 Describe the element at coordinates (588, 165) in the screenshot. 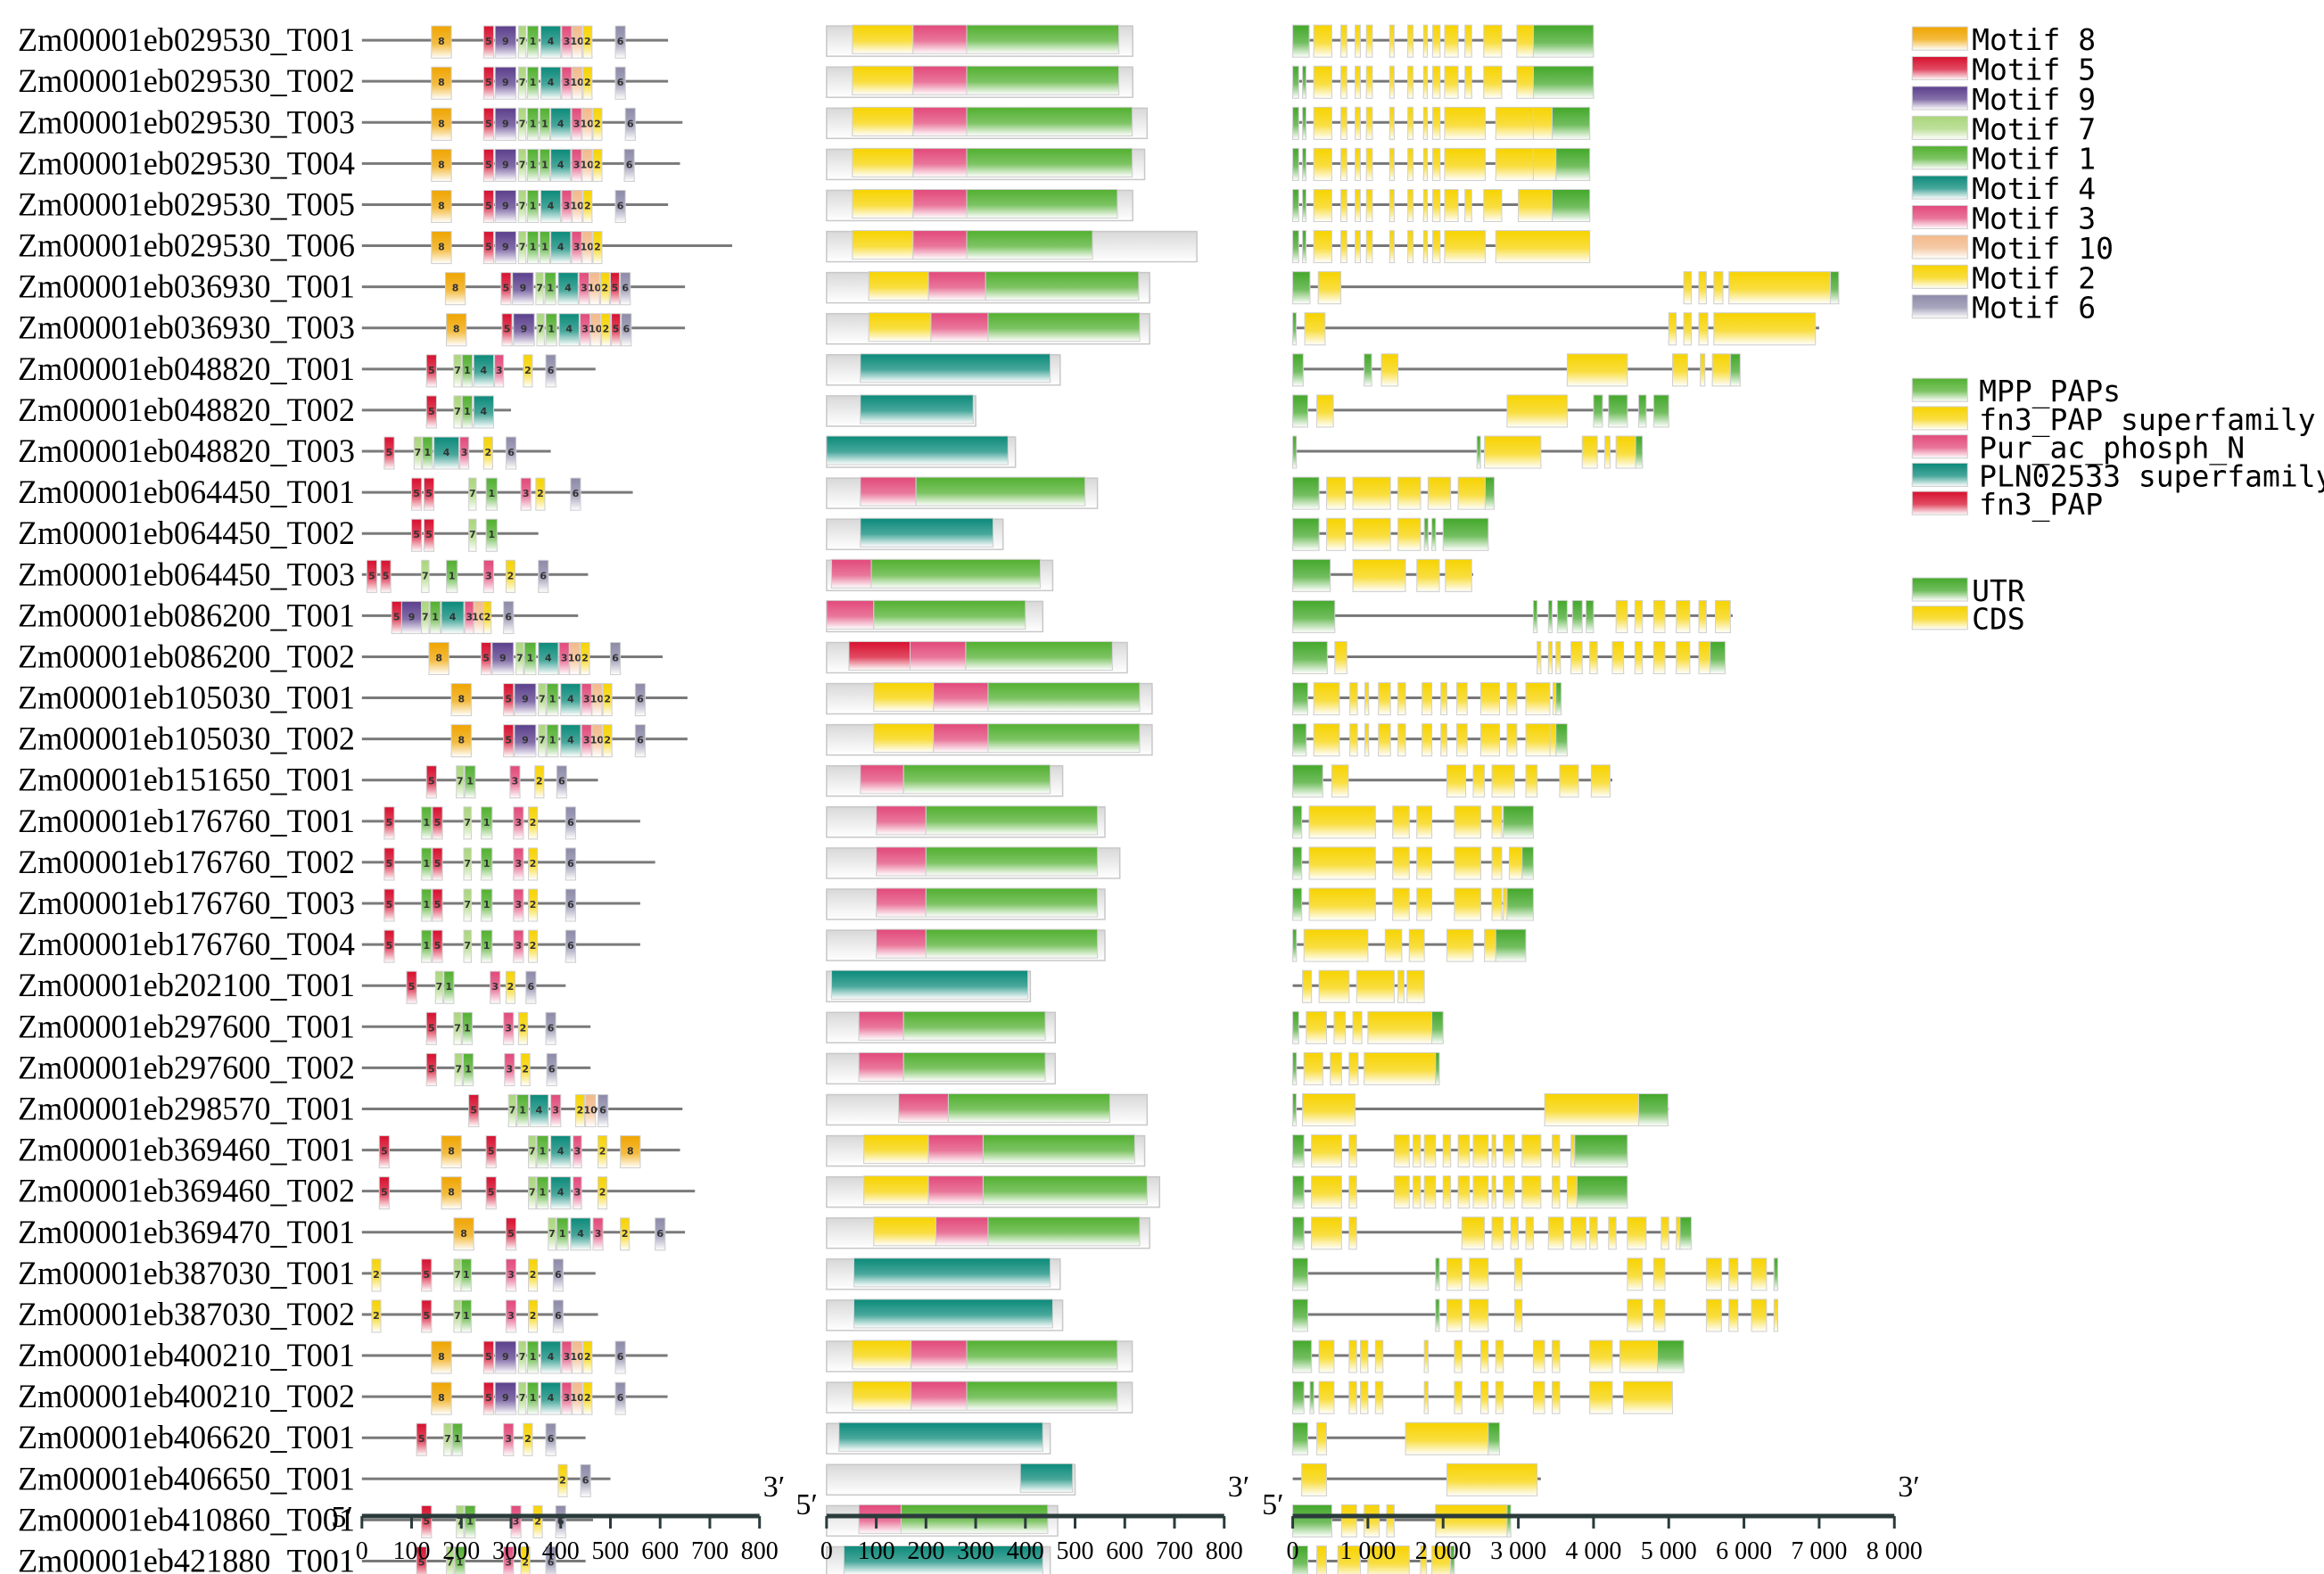

I see `motif-number: 10` at that location.